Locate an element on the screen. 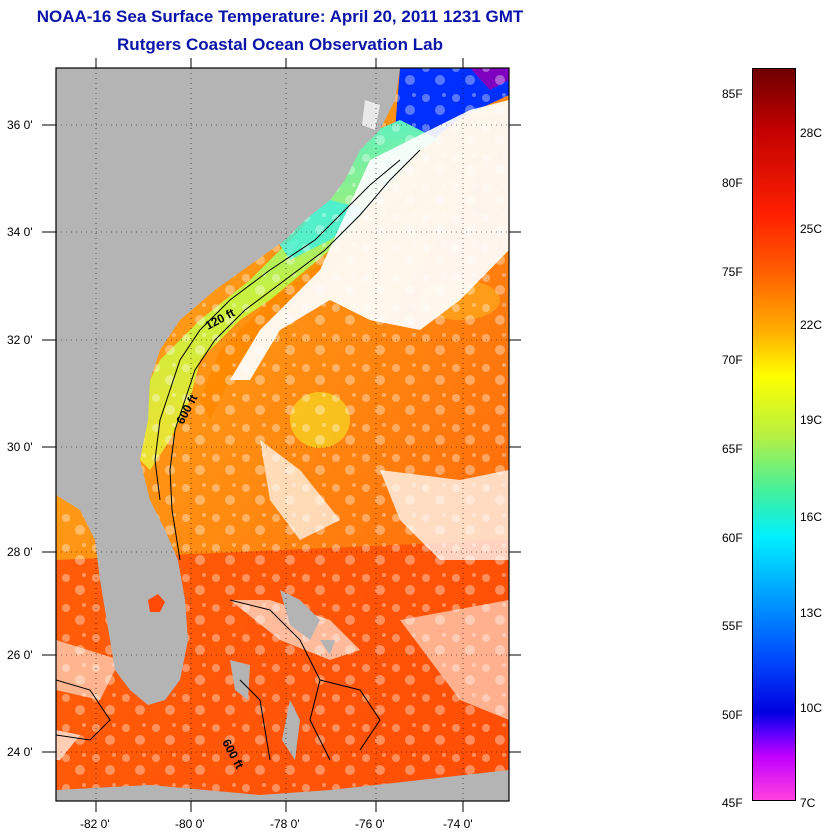  lat-label: 34 0' is located at coordinates (20, 232).